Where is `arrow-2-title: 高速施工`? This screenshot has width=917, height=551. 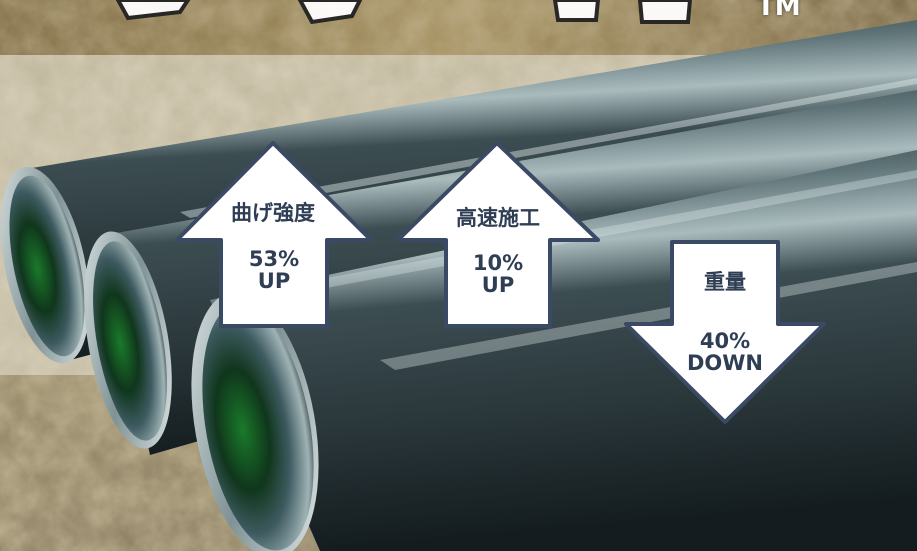
arrow-2-title: 高速施工 is located at coordinates (498, 218).